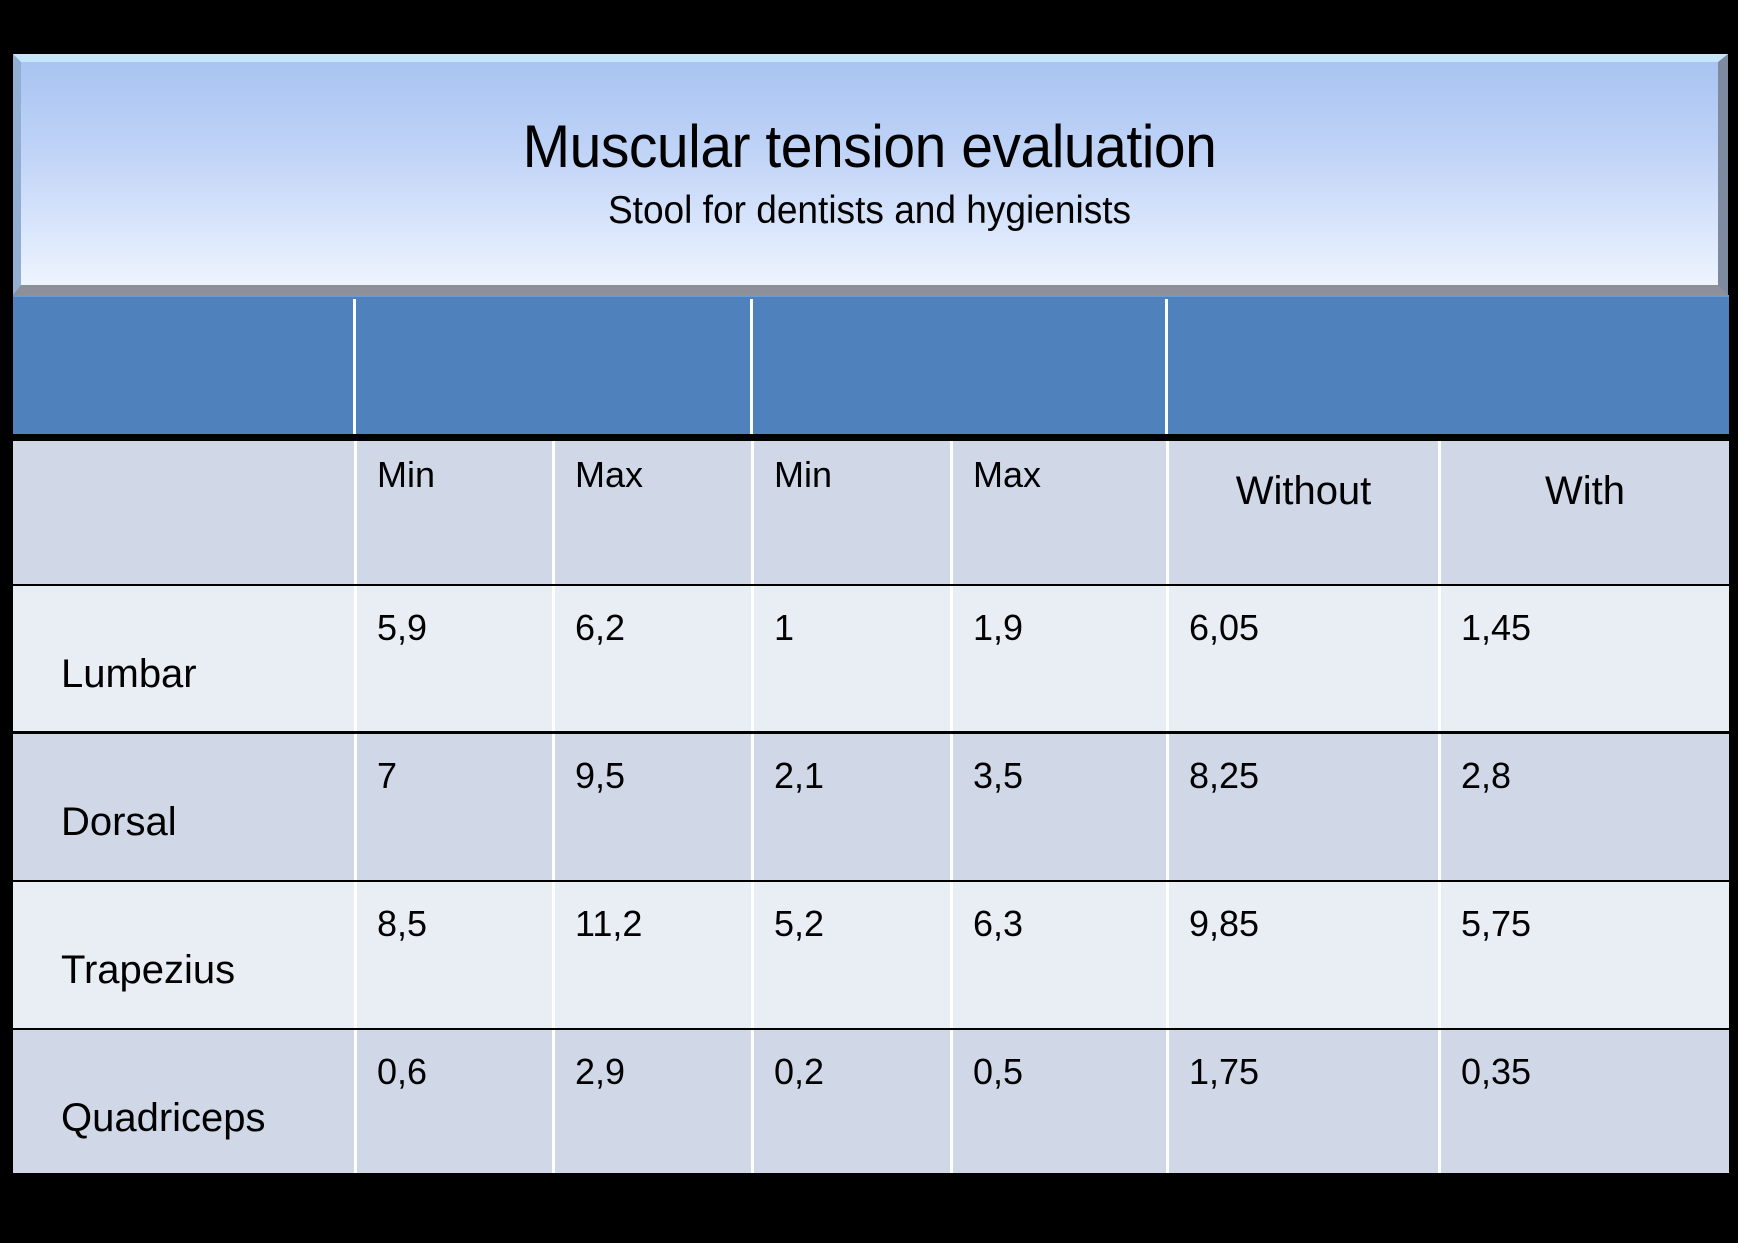  Describe the element at coordinates (453, 955) in the screenshot. I see `table-cell: 8,5` at that location.